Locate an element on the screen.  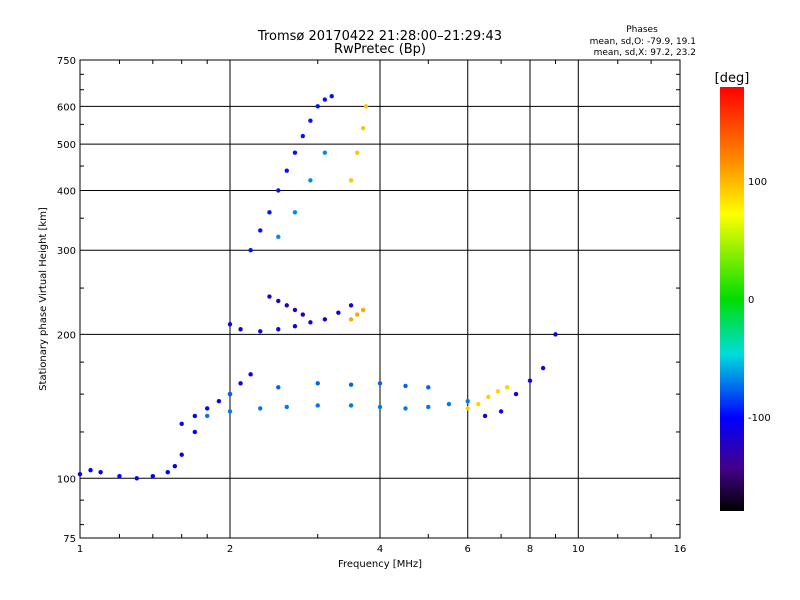
colorbar is located at coordinates (732, 299).